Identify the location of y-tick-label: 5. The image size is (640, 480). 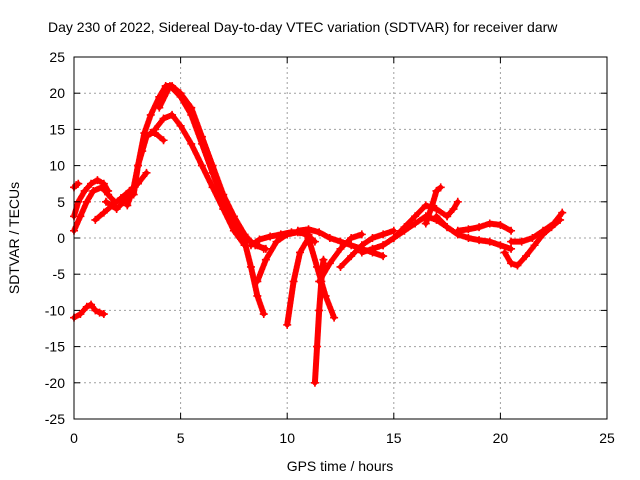
(61, 202).